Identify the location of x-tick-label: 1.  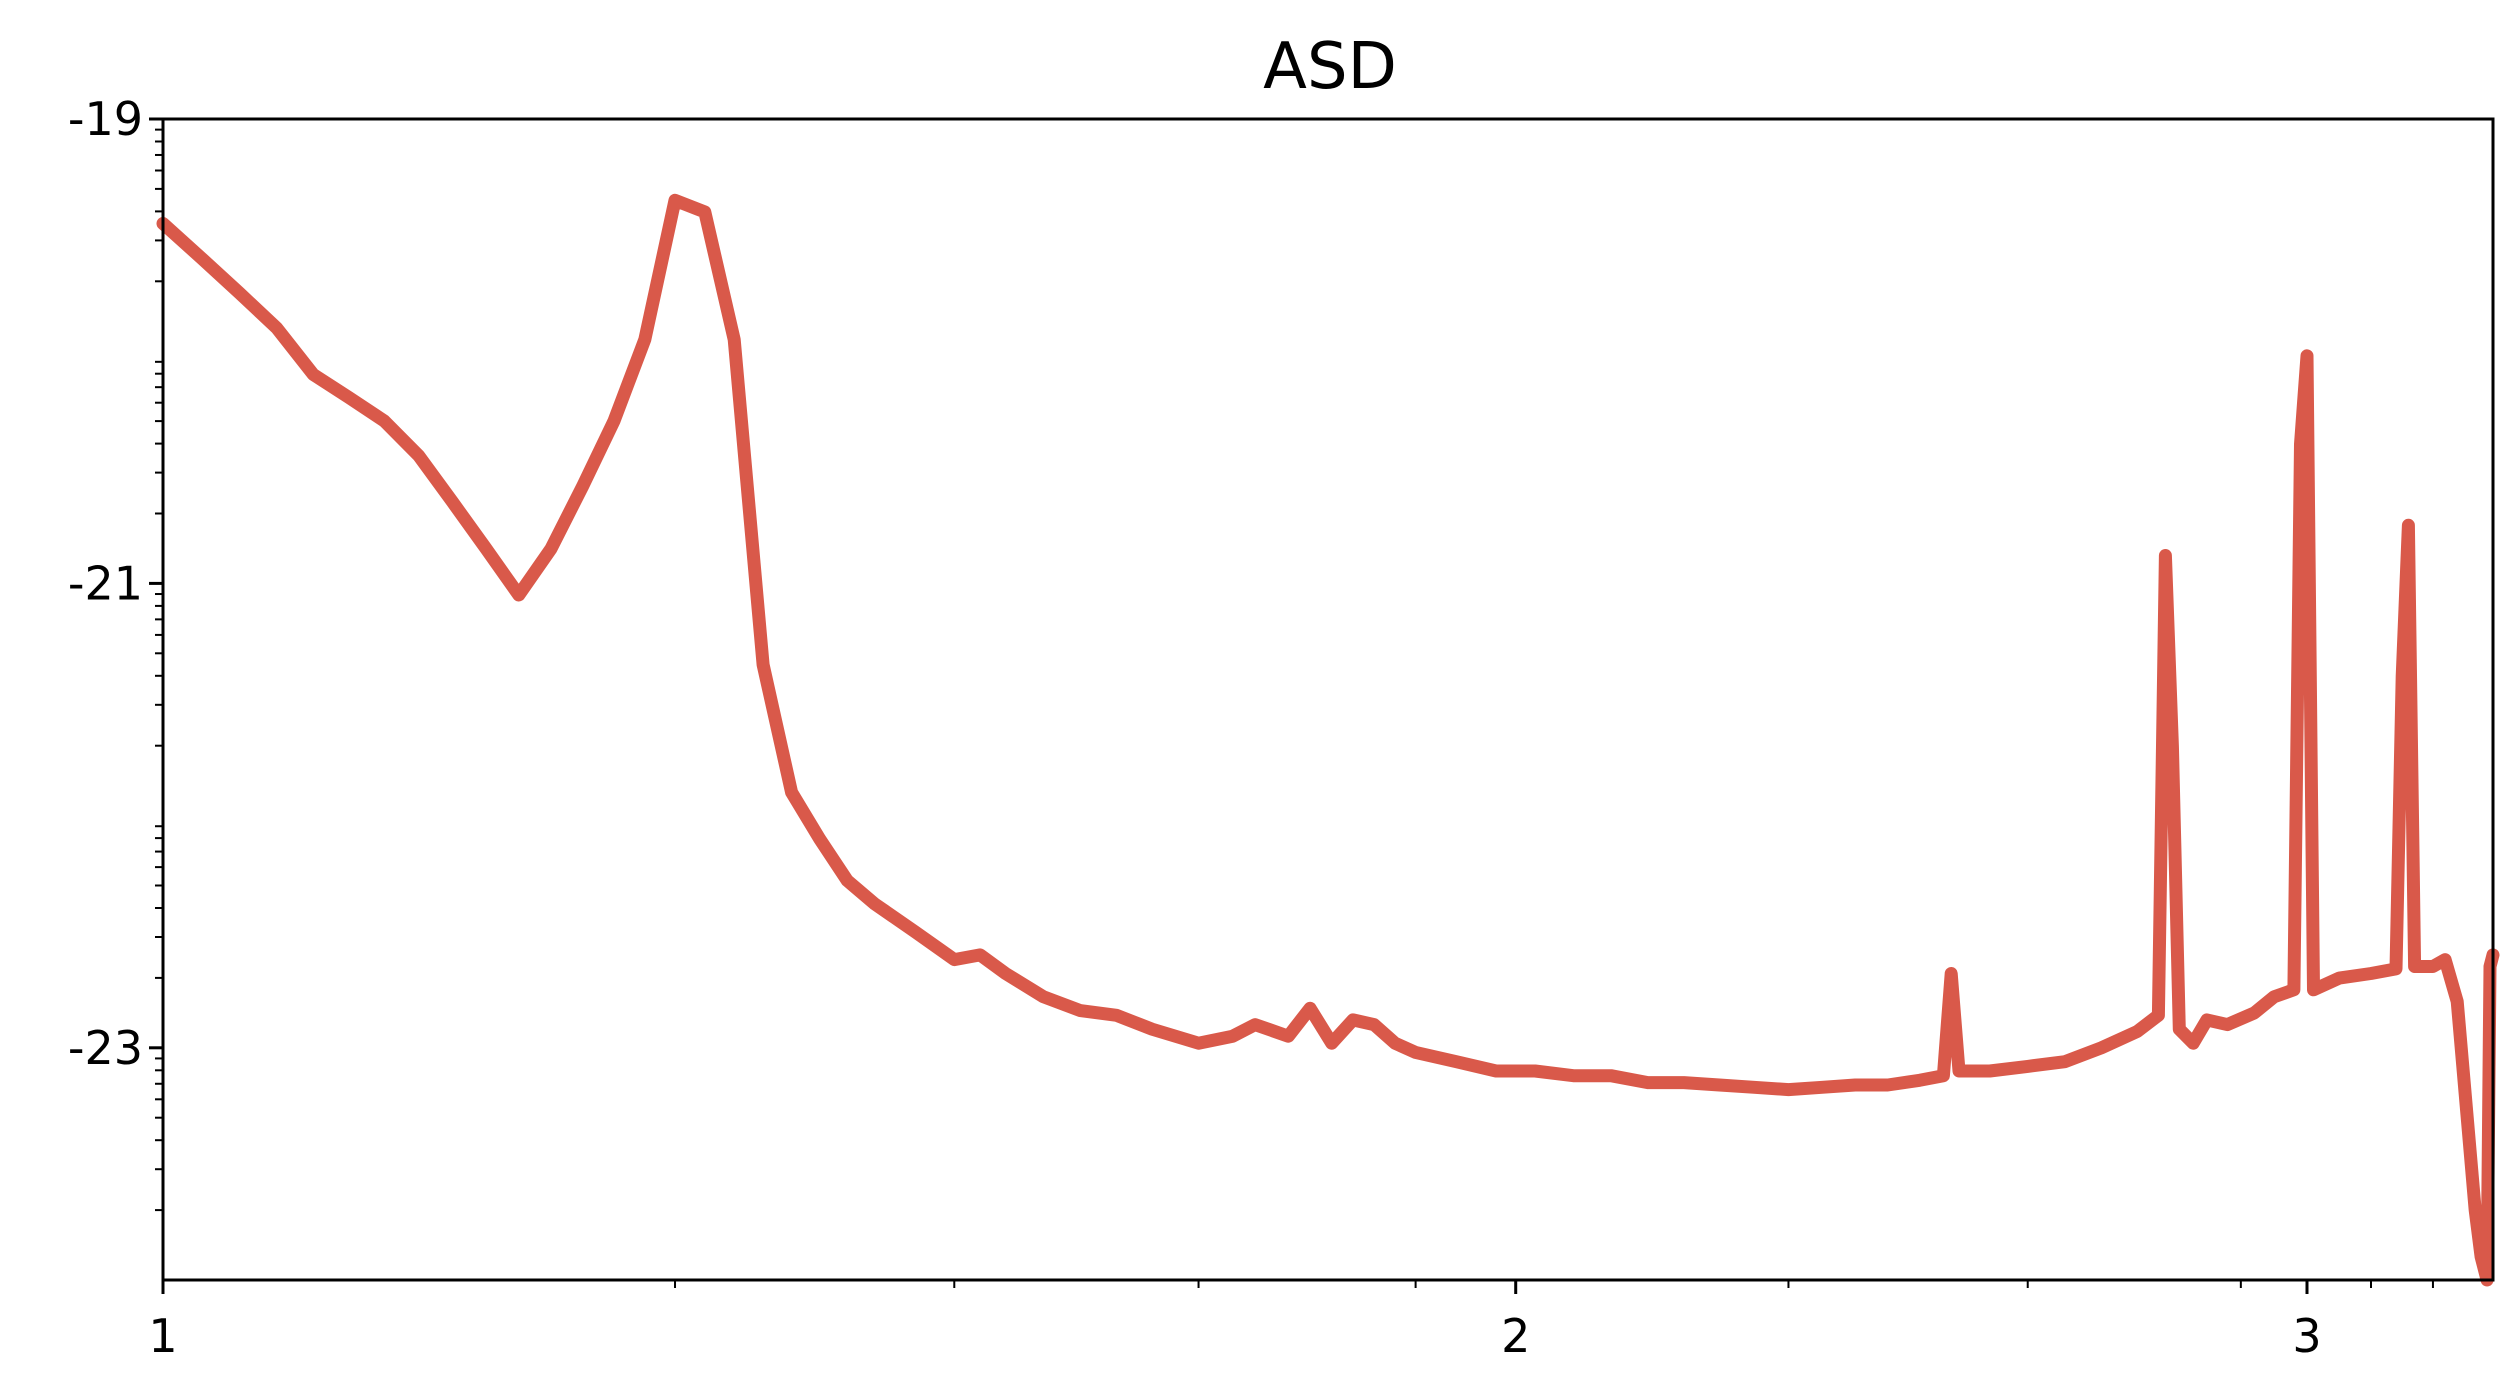
(162, 1336).